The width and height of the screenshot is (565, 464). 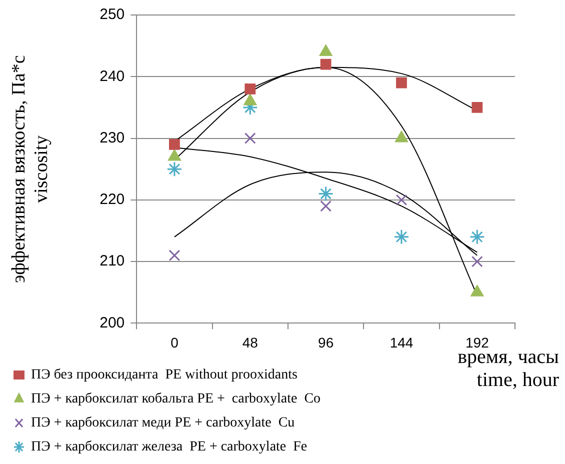 I want to click on y-tick-label: 220, so click(x=112, y=199).